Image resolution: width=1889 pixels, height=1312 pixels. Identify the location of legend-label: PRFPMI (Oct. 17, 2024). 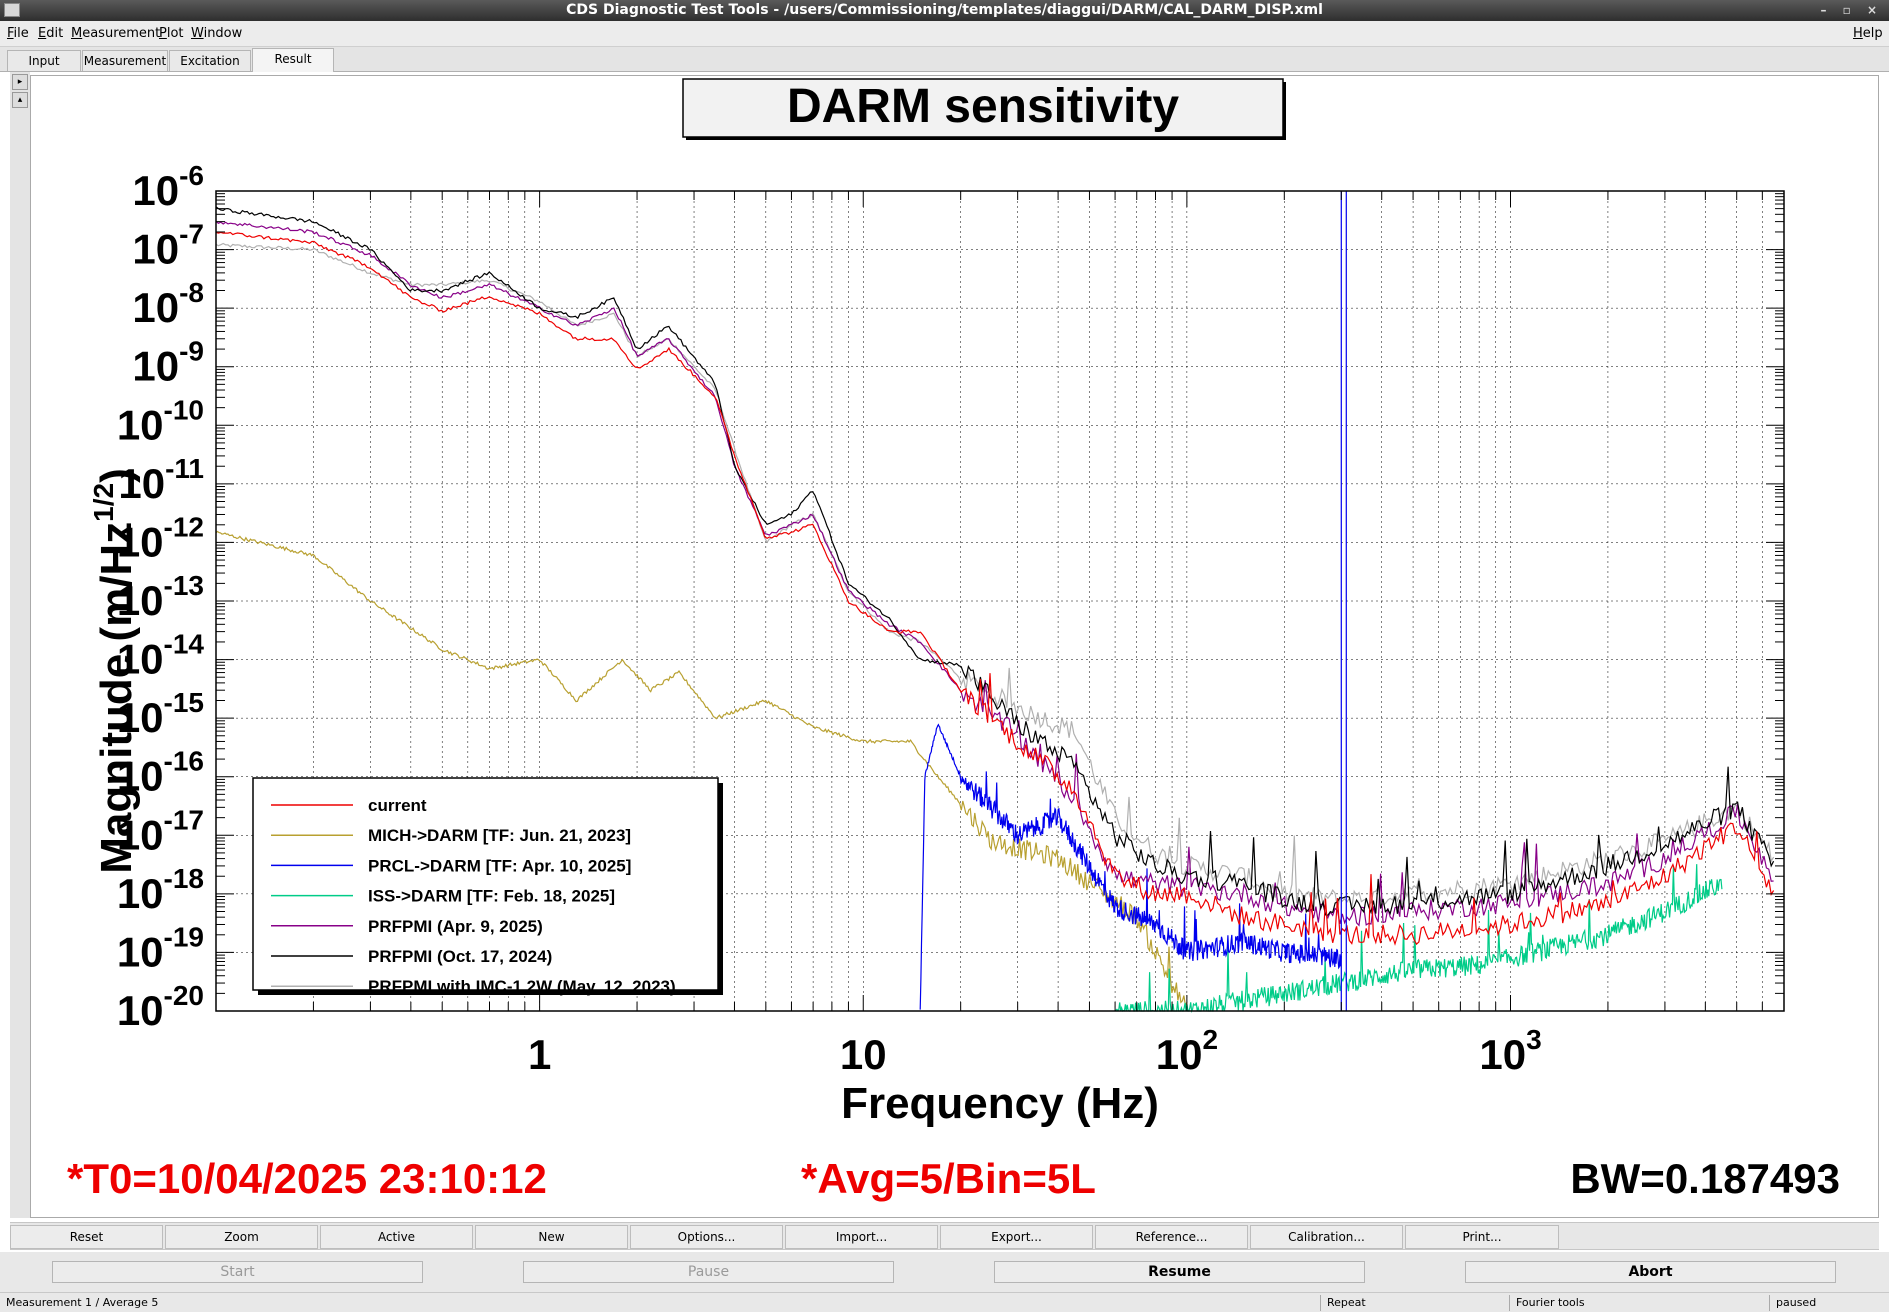
(460, 956).